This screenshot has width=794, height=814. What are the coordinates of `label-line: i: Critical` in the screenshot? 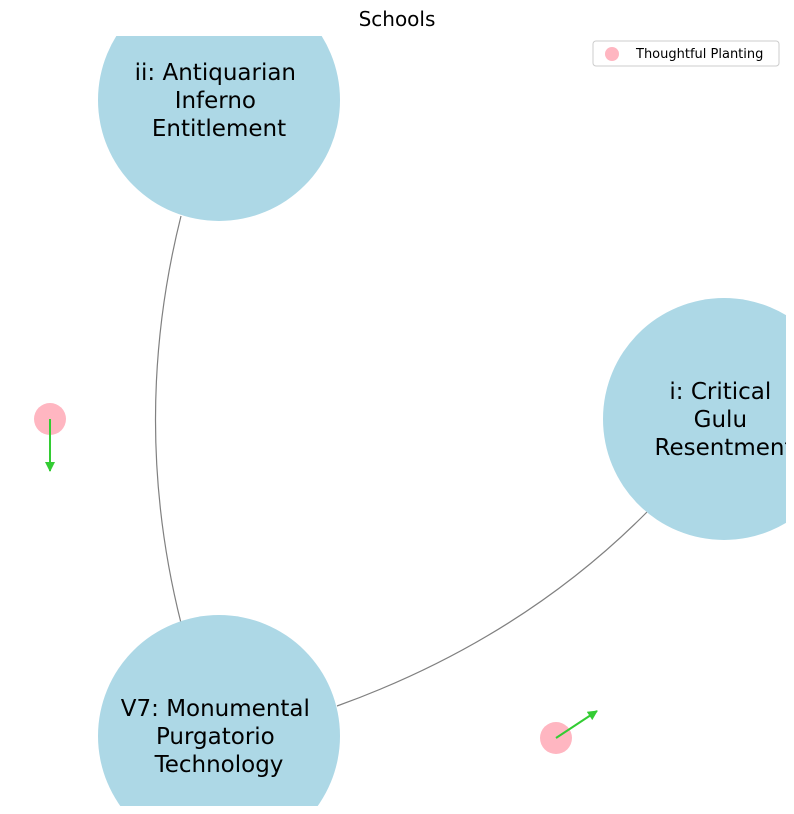 It's located at (720, 392).